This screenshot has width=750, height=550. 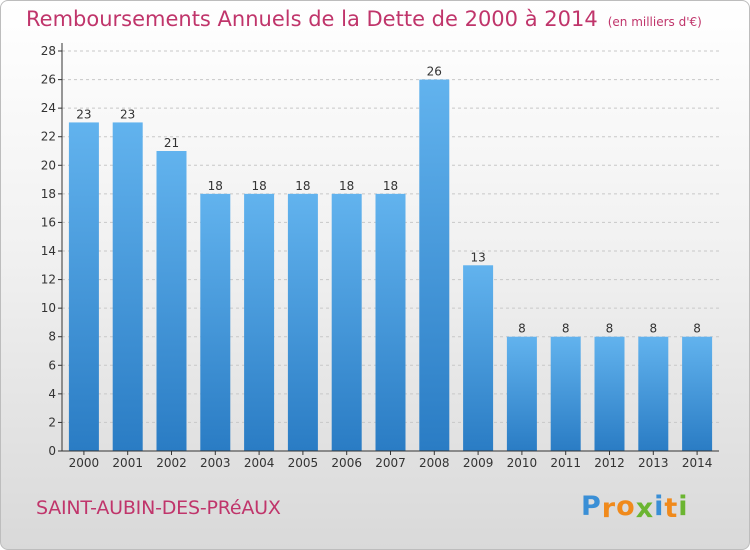 I want to click on y-tick-label: 22, so click(x=48, y=137).